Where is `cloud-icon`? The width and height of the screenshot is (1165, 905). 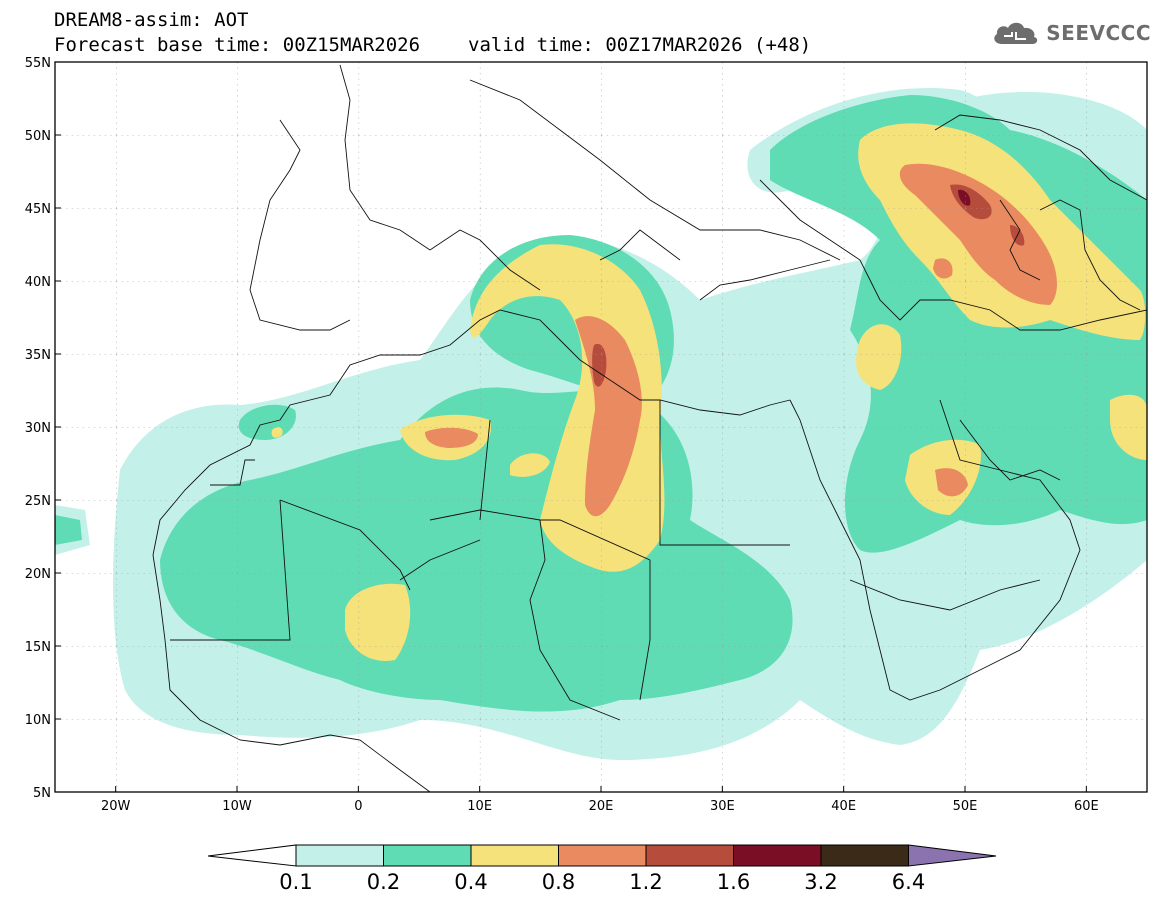 cloud-icon is located at coordinates (1016, 33).